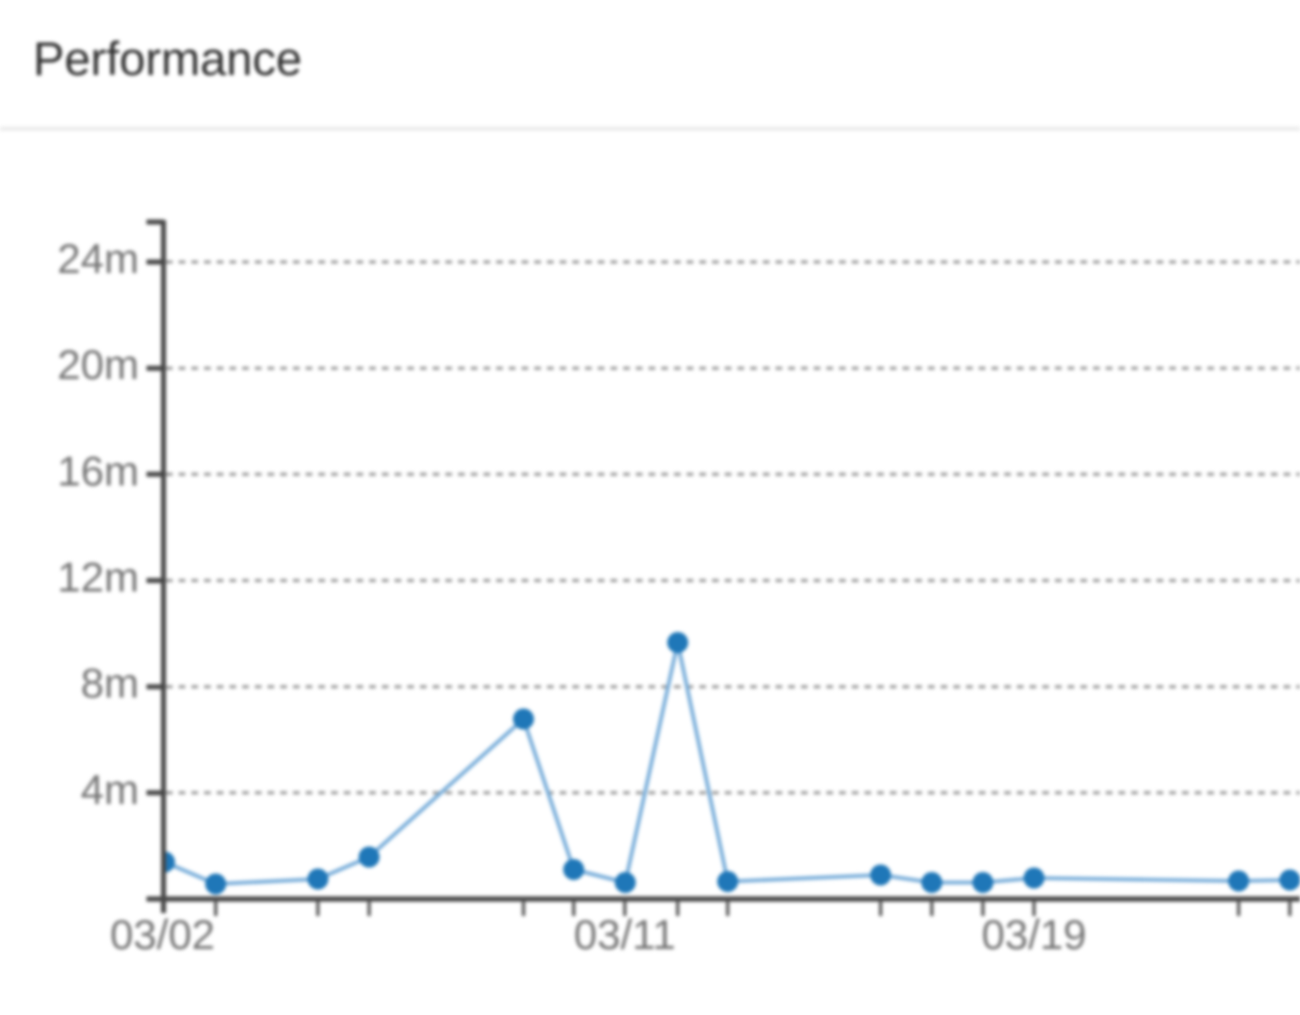 The height and width of the screenshot is (1015, 1300). What do you see at coordinates (167, 58) in the screenshot?
I see `svg-text: Performance` at bounding box center [167, 58].